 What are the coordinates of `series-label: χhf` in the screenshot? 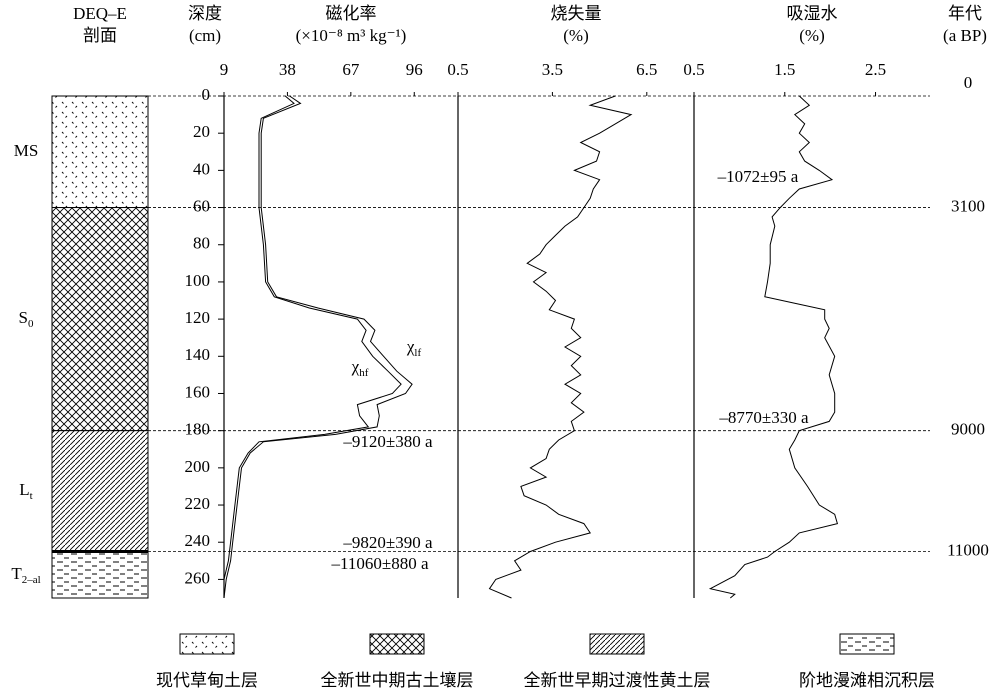 It's located at (360, 368).